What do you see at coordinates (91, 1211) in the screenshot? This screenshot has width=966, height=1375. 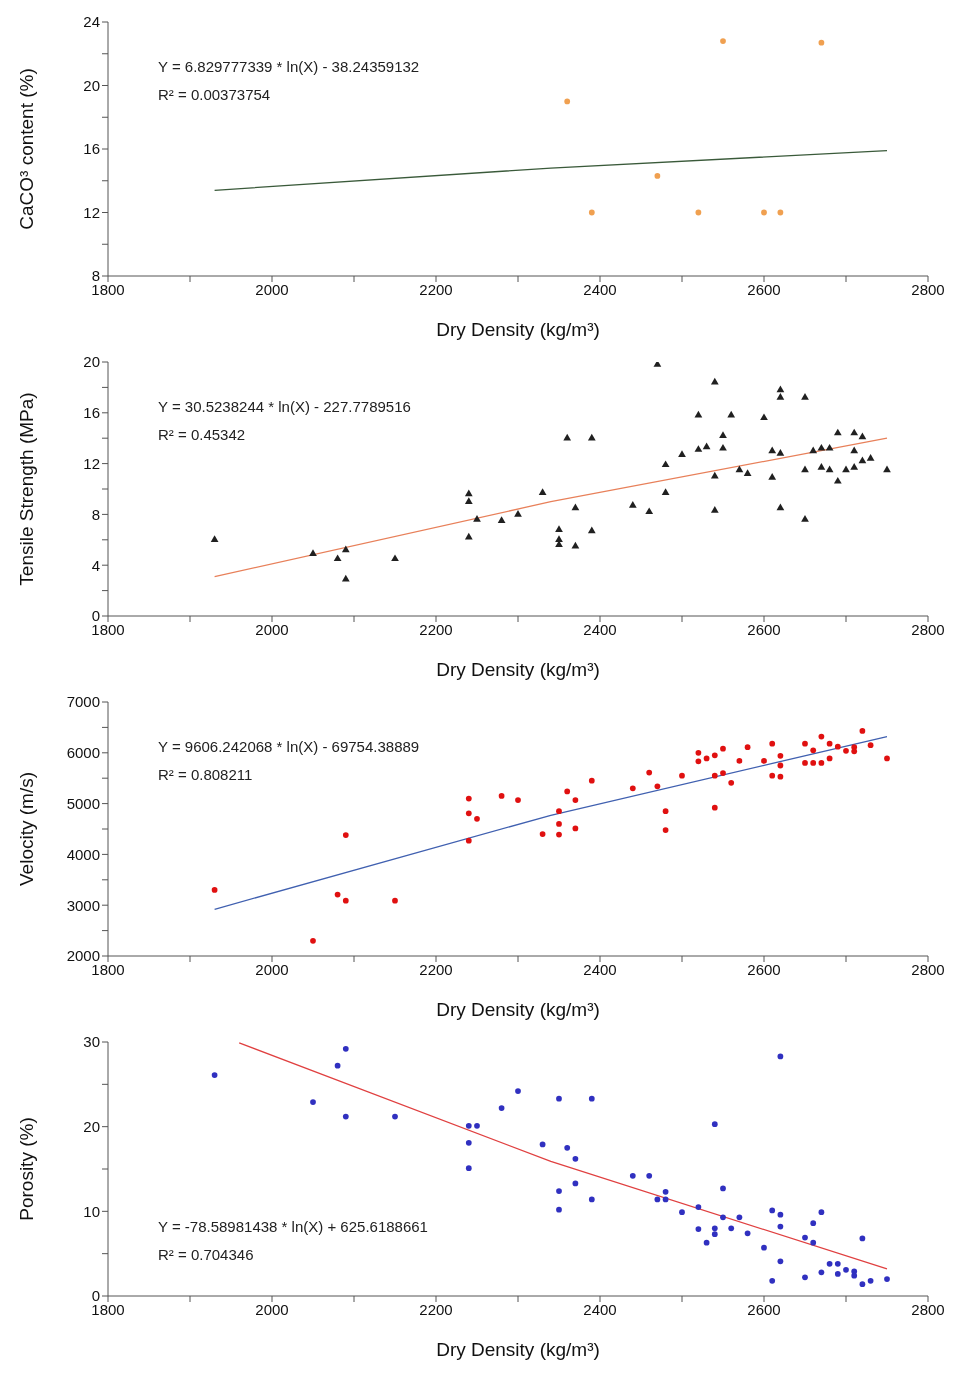 I see `y-tick-label: 10` at bounding box center [91, 1211].